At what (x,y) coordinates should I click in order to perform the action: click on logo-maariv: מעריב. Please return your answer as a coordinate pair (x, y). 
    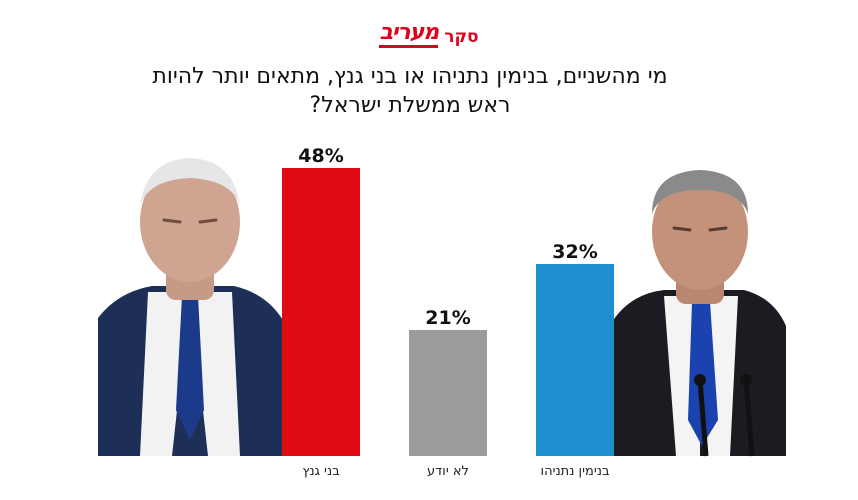
    Looking at the image, I should click on (409, 35).